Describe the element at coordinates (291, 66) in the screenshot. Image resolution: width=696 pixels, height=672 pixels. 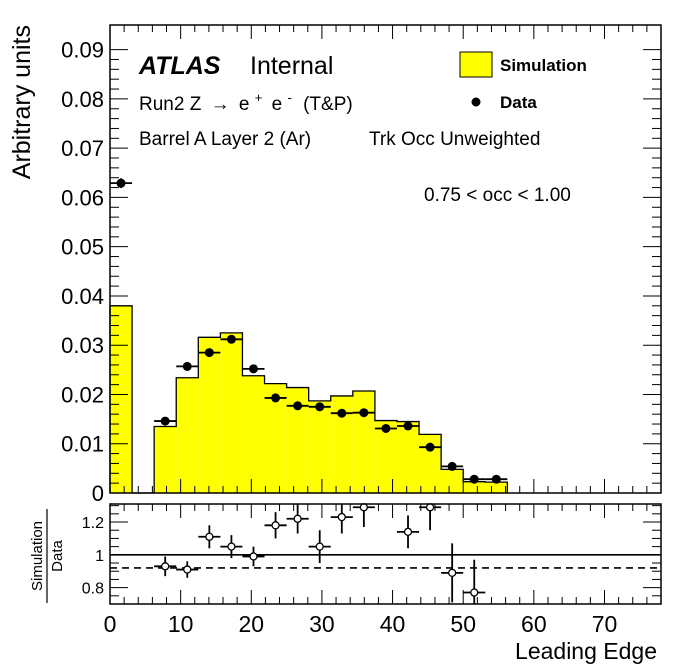
I see `internal-label: Internal` at that location.